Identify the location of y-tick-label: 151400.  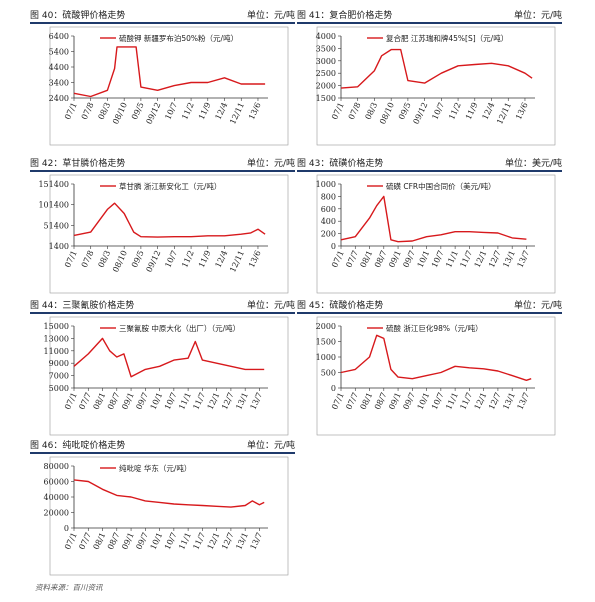
(53, 184).